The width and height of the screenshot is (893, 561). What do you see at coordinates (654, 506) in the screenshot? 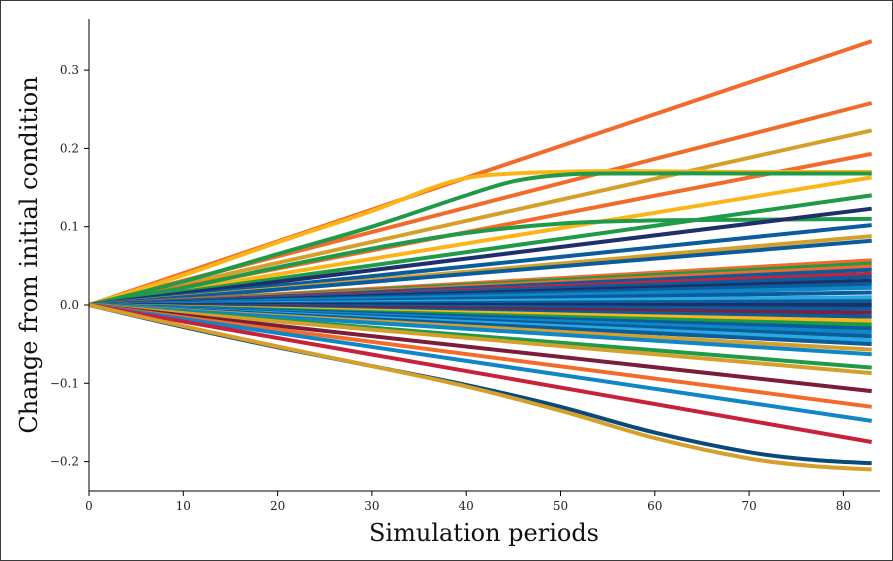
I see `x-tick-label: 60` at bounding box center [654, 506].